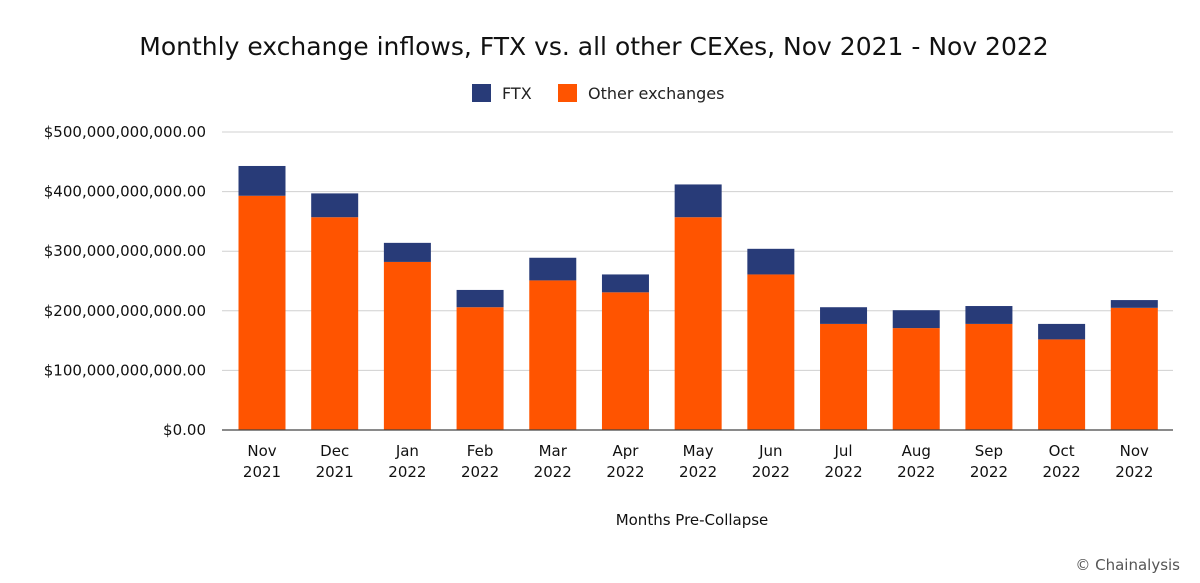 This screenshot has height=583, width=1200. What do you see at coordinates (1127, 565) in the screenshot?
I see `chainalysis-watermark: © Chainalysis` at bounding box center [1127, 565].